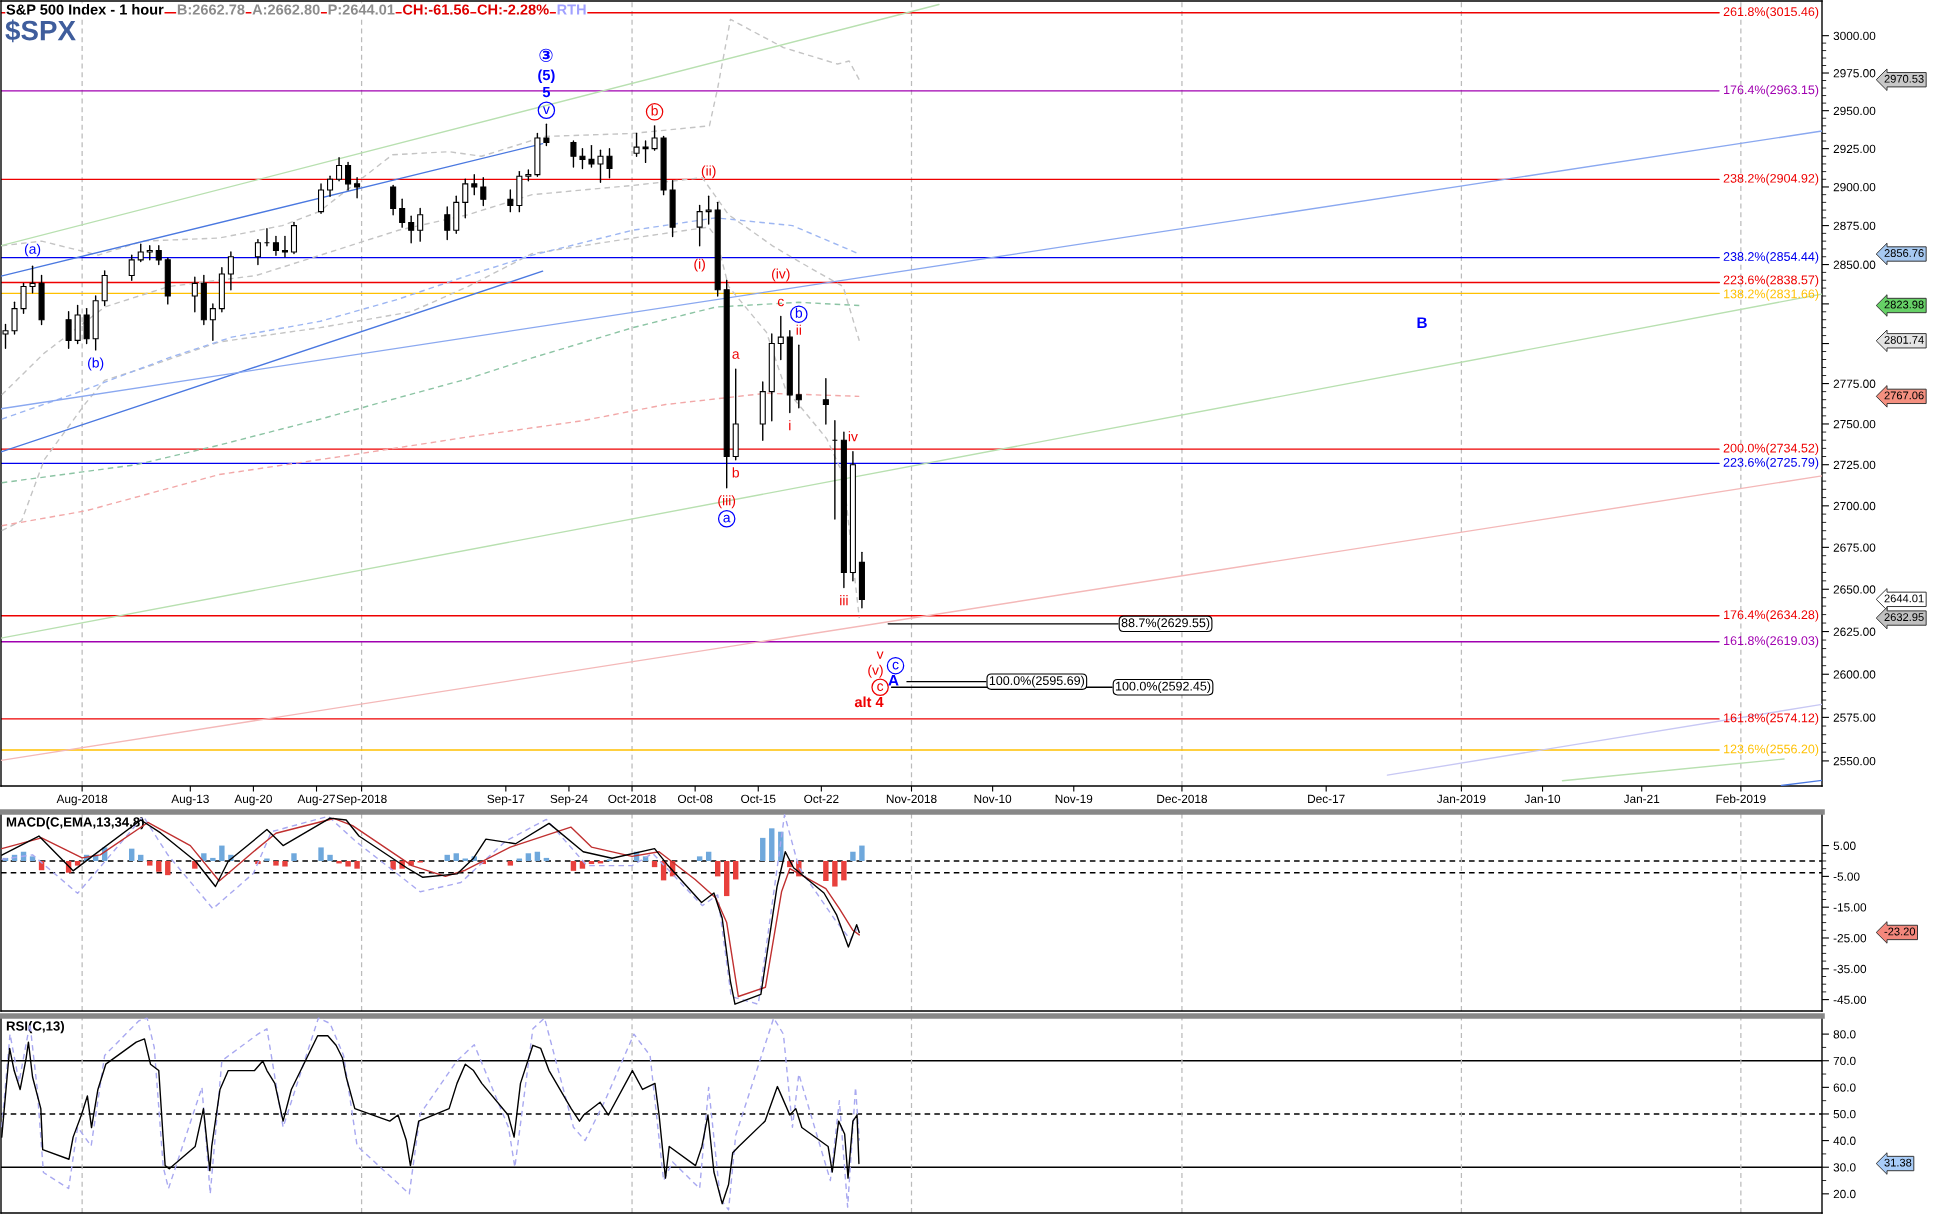 The height and width of the screenshot is (1216, 1937). I want to click on y-tick-label: 2850.00, so click(1854, 264).